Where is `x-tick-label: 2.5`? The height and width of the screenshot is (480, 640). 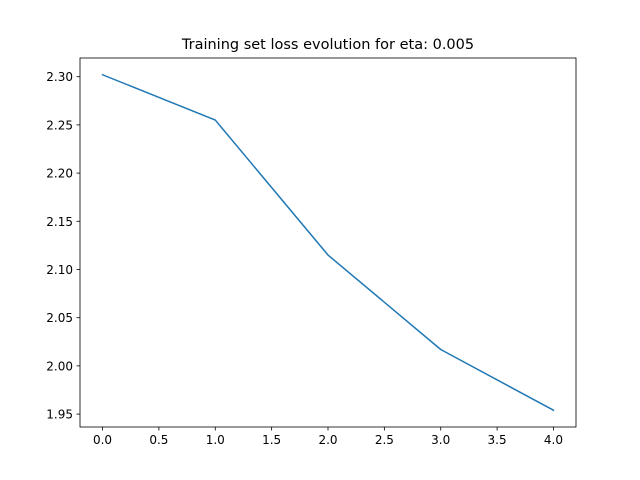 x-tick-label: 2.5 is located at coordinates (384, 440).